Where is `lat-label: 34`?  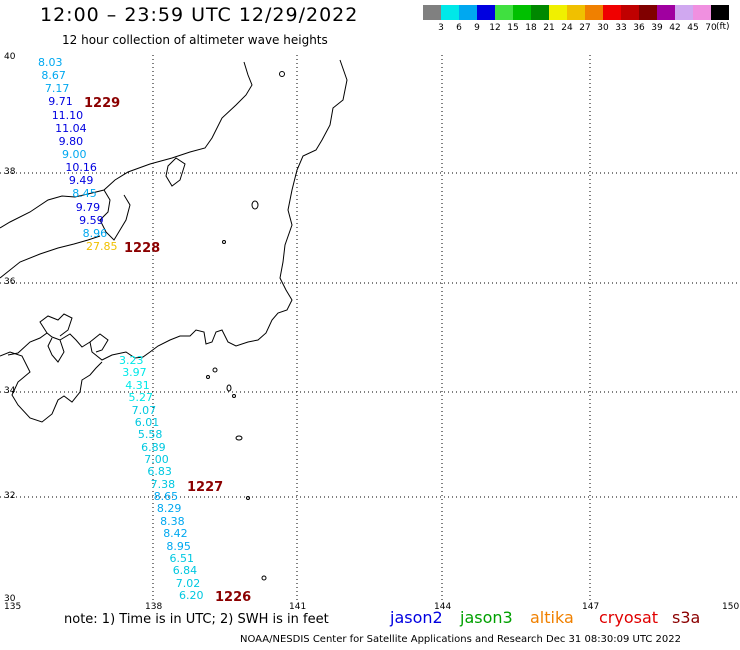
lat-label: 34 is located at coordinates (10, 391).